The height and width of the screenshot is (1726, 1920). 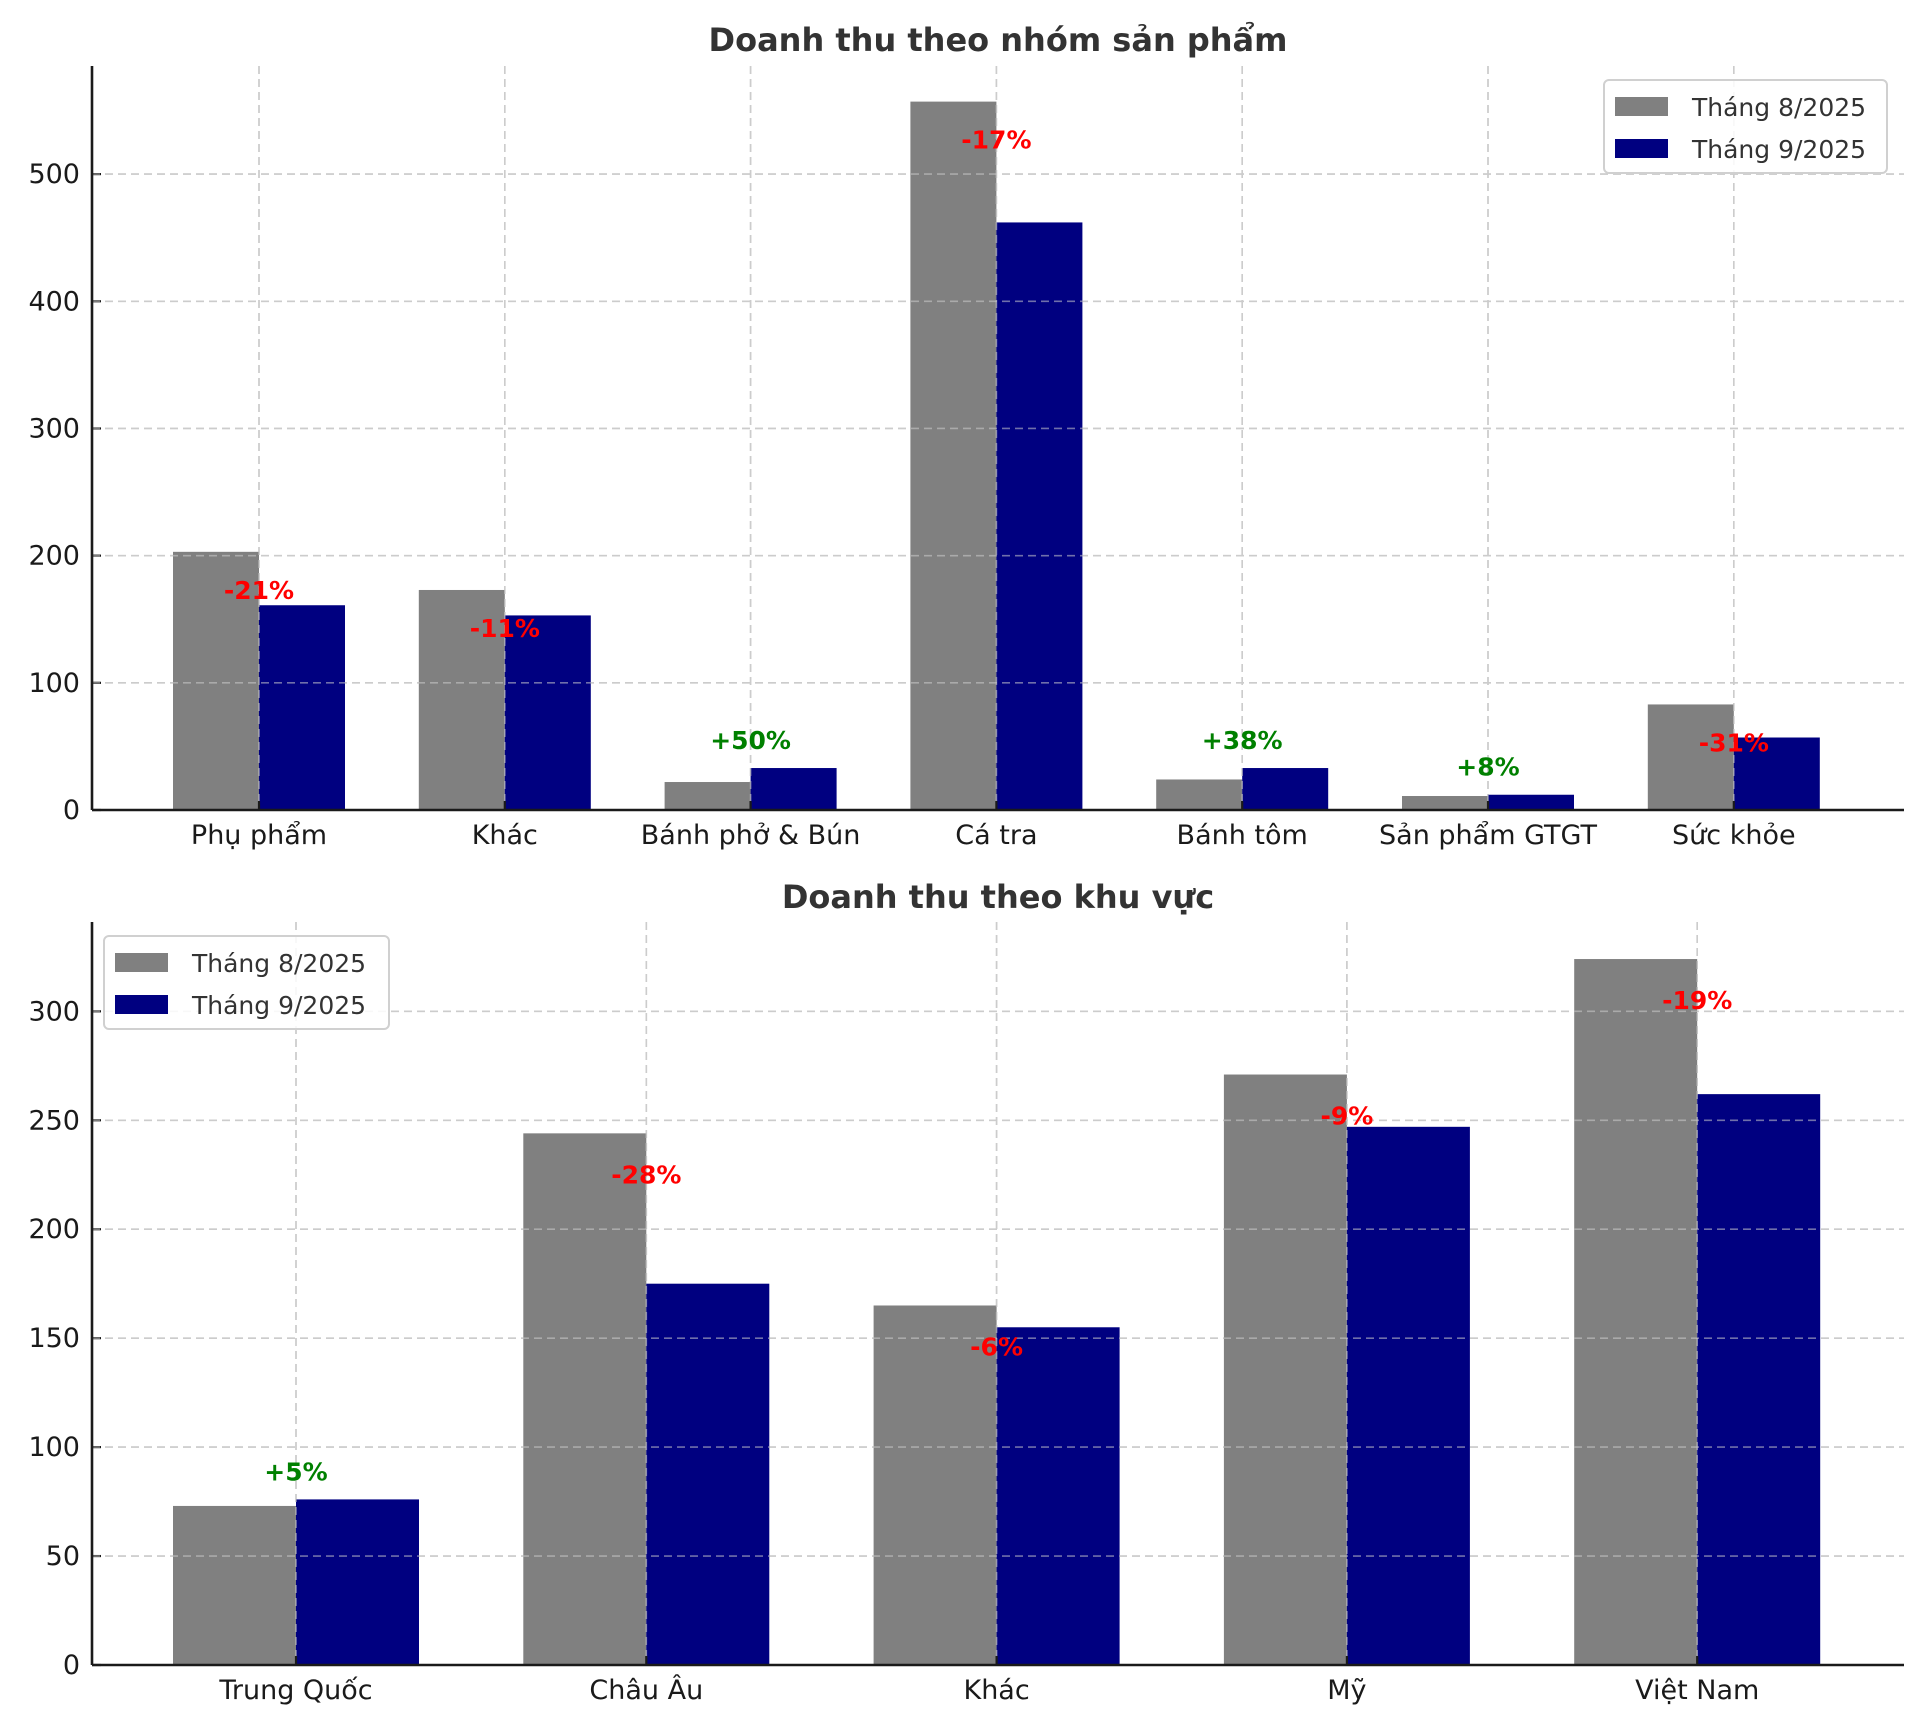 What do you see at coordinates (63, 1556) in the screenshot?
I see `y-tick-label: 50` at bounding box center [63, 1556].